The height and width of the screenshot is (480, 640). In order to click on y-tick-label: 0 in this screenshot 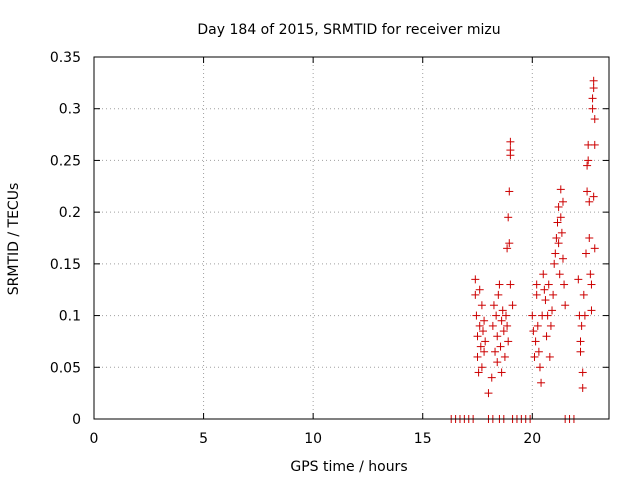, I will do `click(76, 420)`.